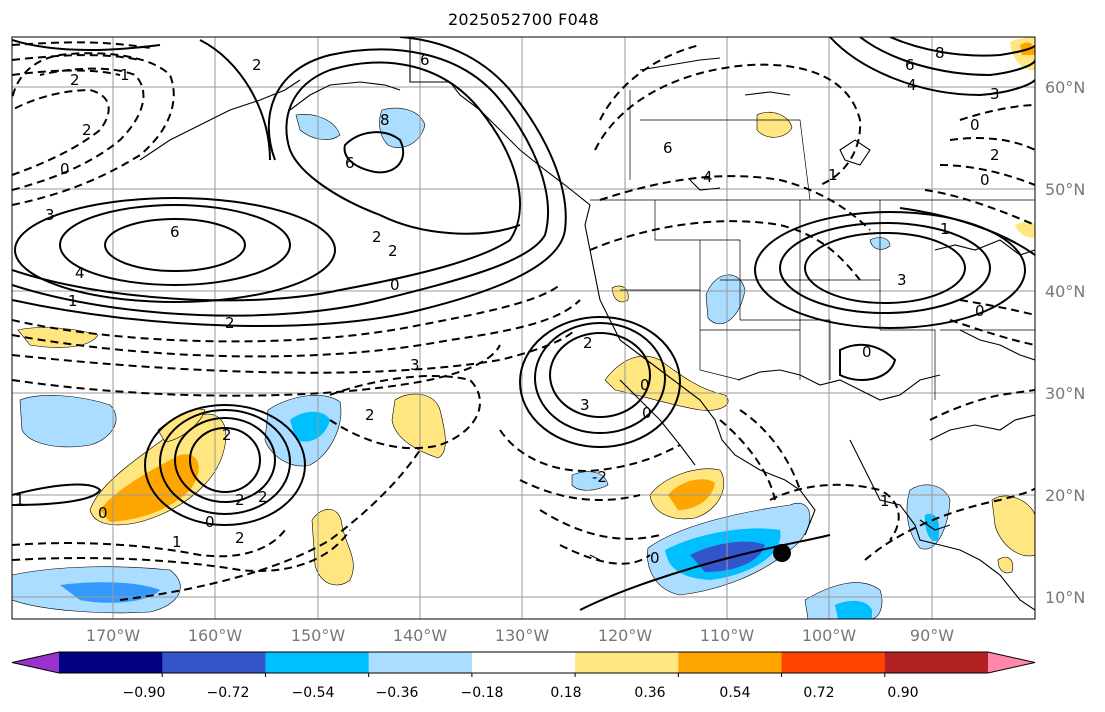 The width and height of the screenshot is (1105, 712). What do you see at coordinates (482, 693) in the screenshot?
I see `colorbar-tick-label: −0.18` at bounding box center [482, 693].